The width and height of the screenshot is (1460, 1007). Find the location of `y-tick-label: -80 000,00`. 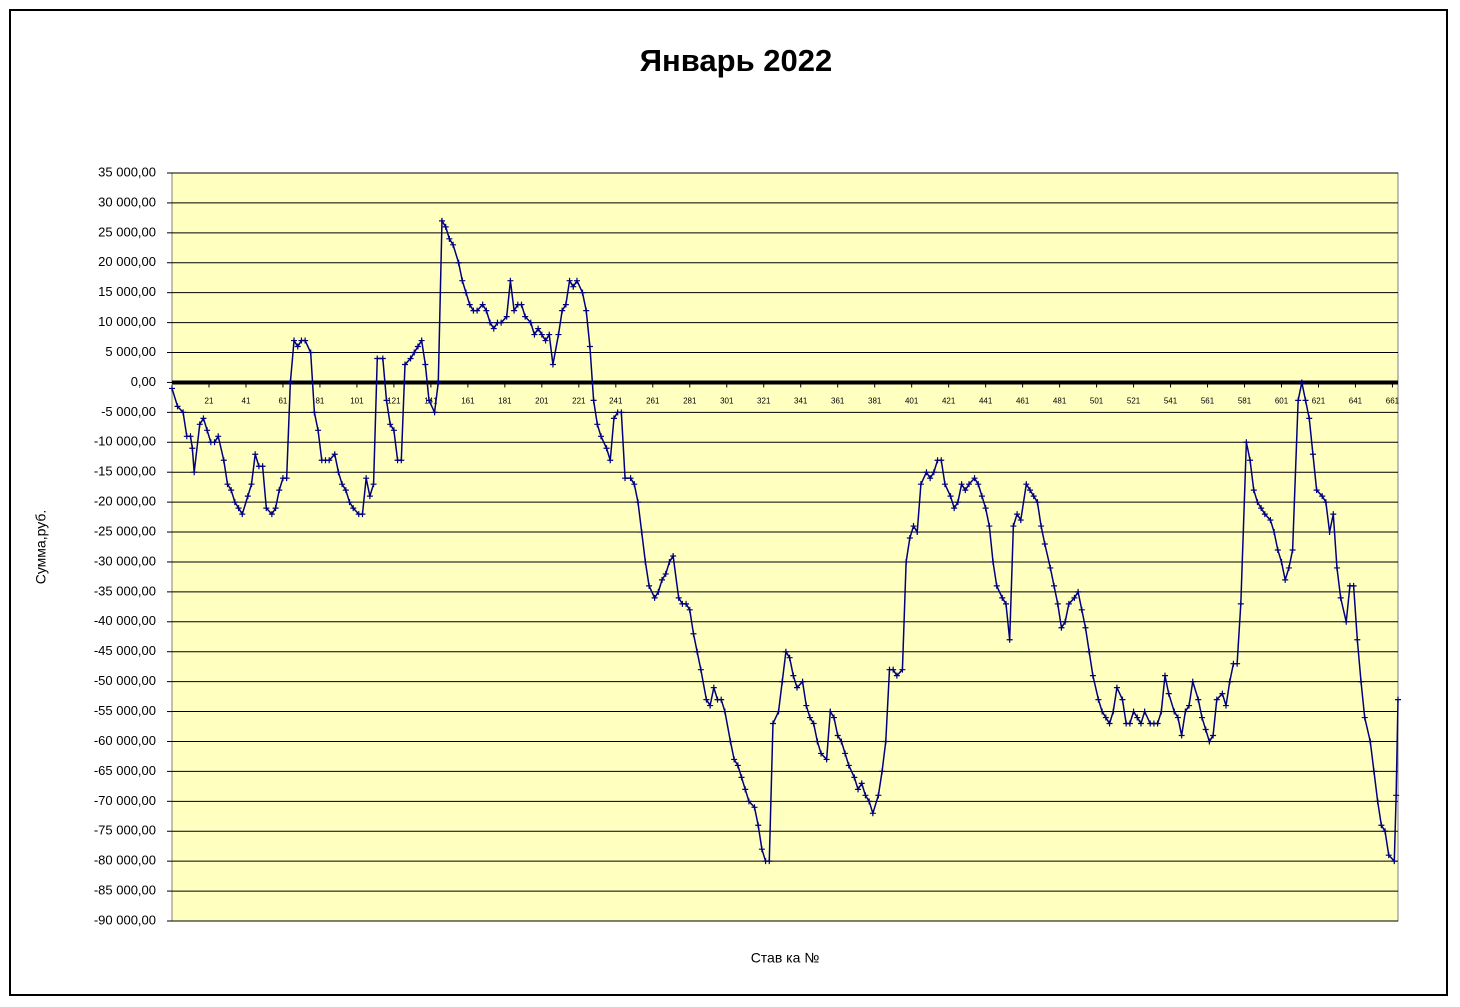

y-tick-label: -80 000,00 is located at coordinates (125, 860).